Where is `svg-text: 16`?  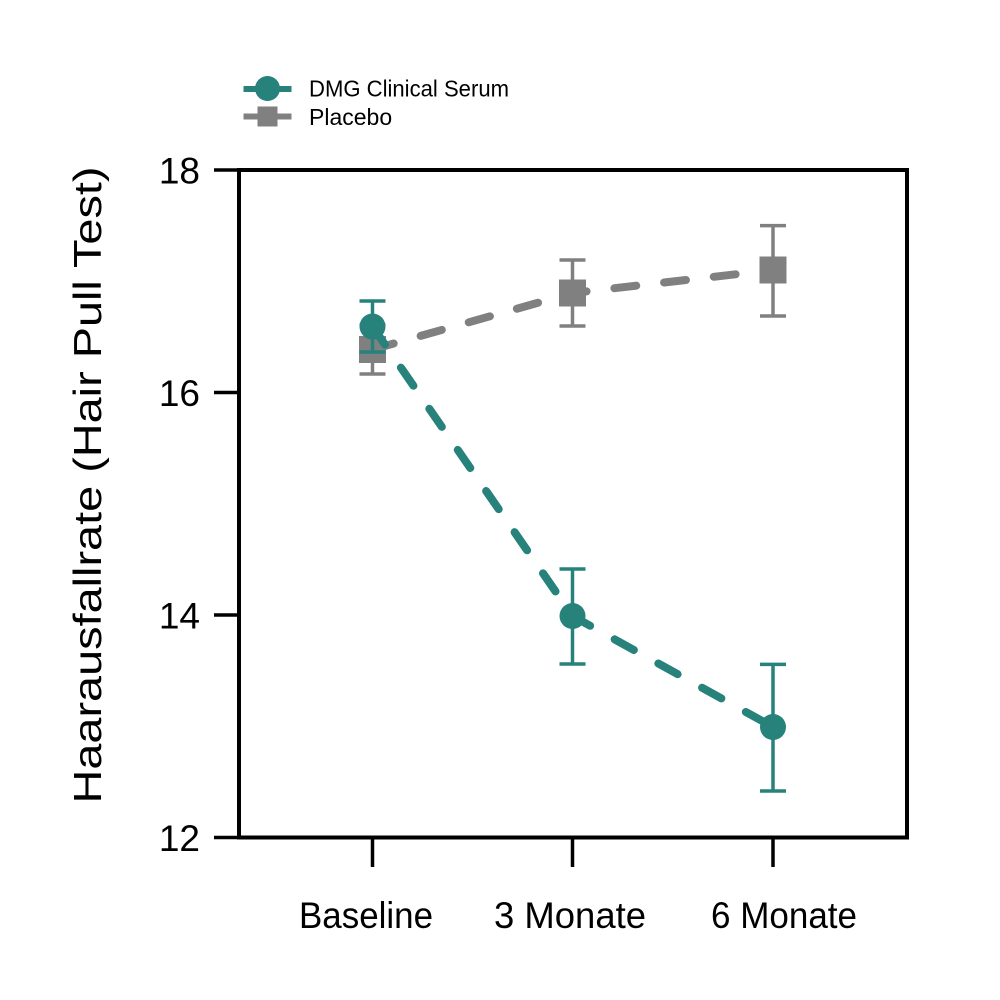 svg-text: 16 is located at coordinates (179, 393).